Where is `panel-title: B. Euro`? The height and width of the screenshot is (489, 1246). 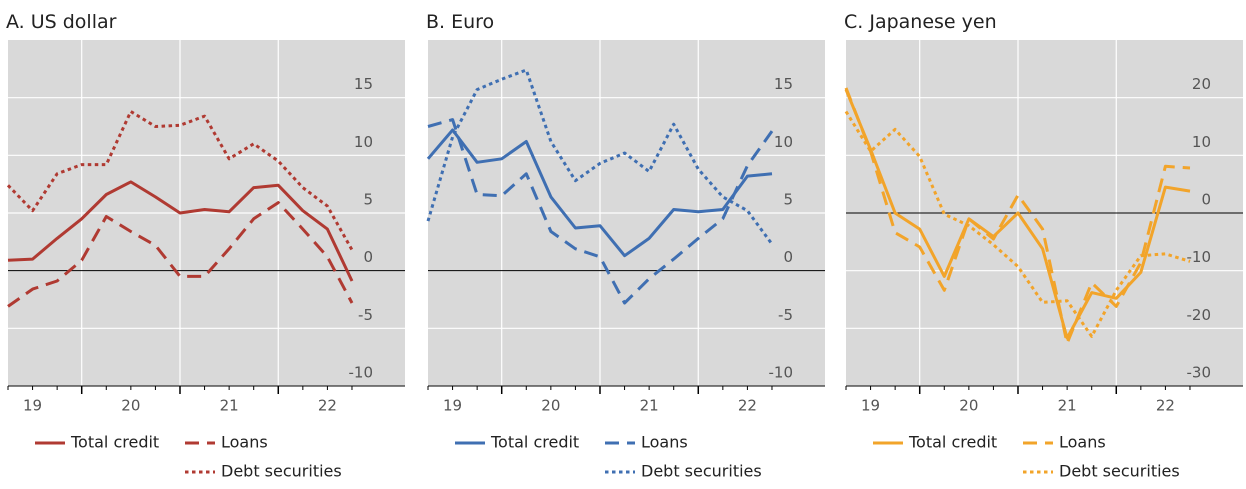 panel-title: B. Euro is located at coordinates (460, 22).